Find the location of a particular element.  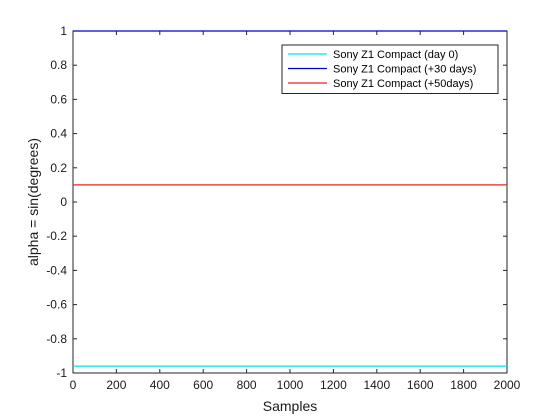

y-axis-label: alpha = sin(degrees) is located at coordinates (33, 202).